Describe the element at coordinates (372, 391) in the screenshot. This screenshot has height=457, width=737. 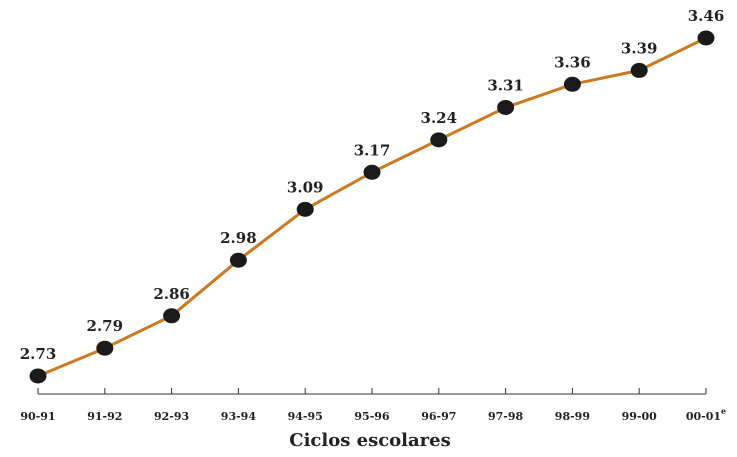
I see `x-ticks` at that location.